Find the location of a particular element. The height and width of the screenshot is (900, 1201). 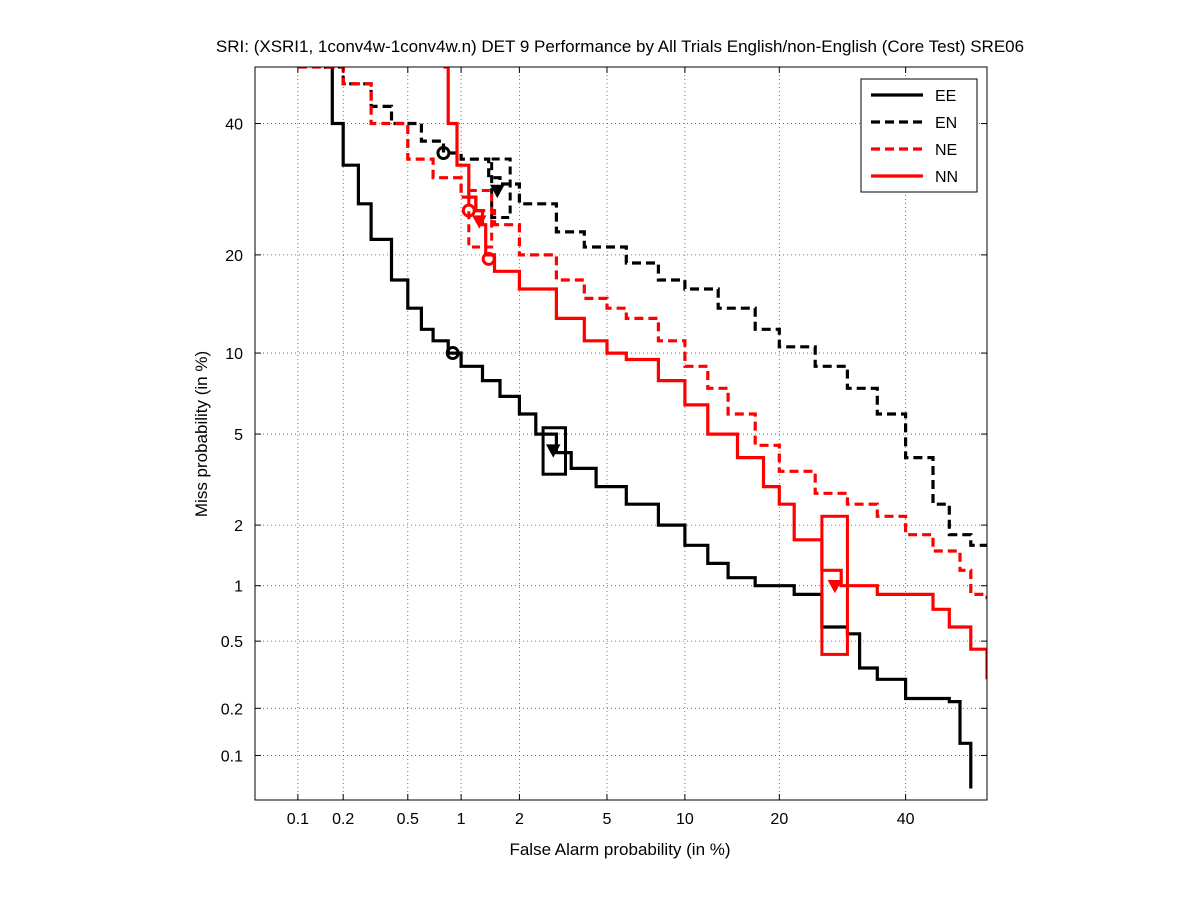

actual-dcf-marker-ne is located at coordinates (479, 222).